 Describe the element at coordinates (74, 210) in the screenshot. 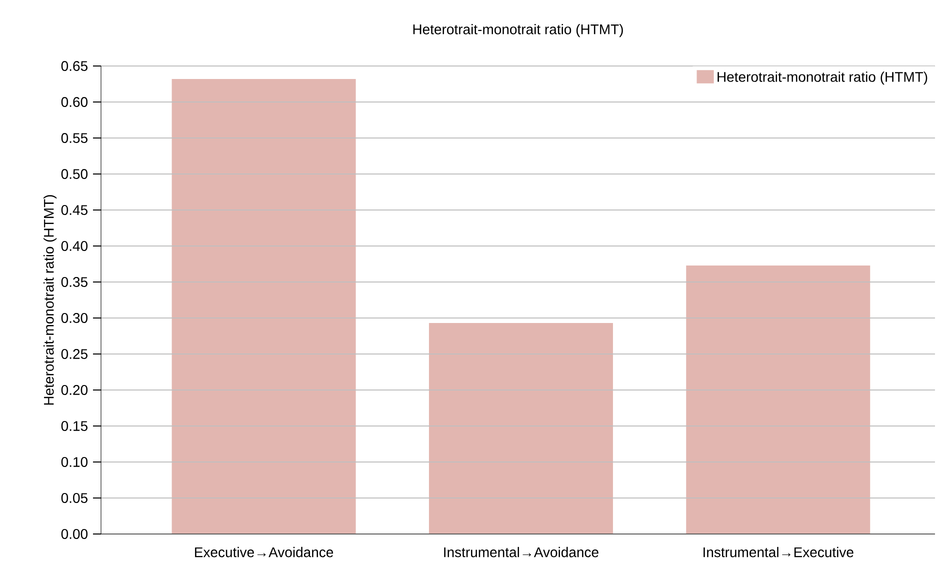

I see `y-tick-label: 0.45` at that location.